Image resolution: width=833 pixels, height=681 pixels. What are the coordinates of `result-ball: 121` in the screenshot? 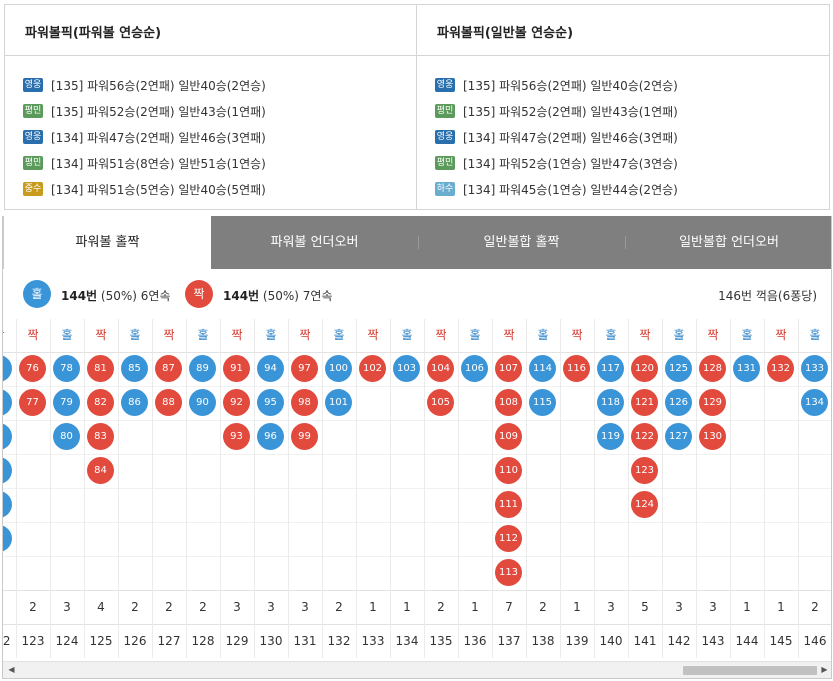 It's located at (644, 402).